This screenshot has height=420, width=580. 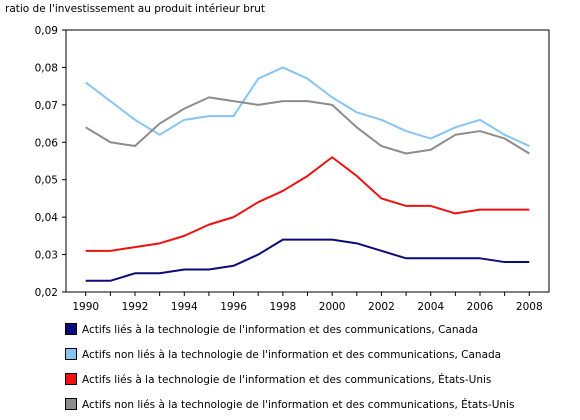 What do you see at coordinates (430, 307) in the screenshot?
I see `x-tick-label: 2004` at bounding box center [430, 307].